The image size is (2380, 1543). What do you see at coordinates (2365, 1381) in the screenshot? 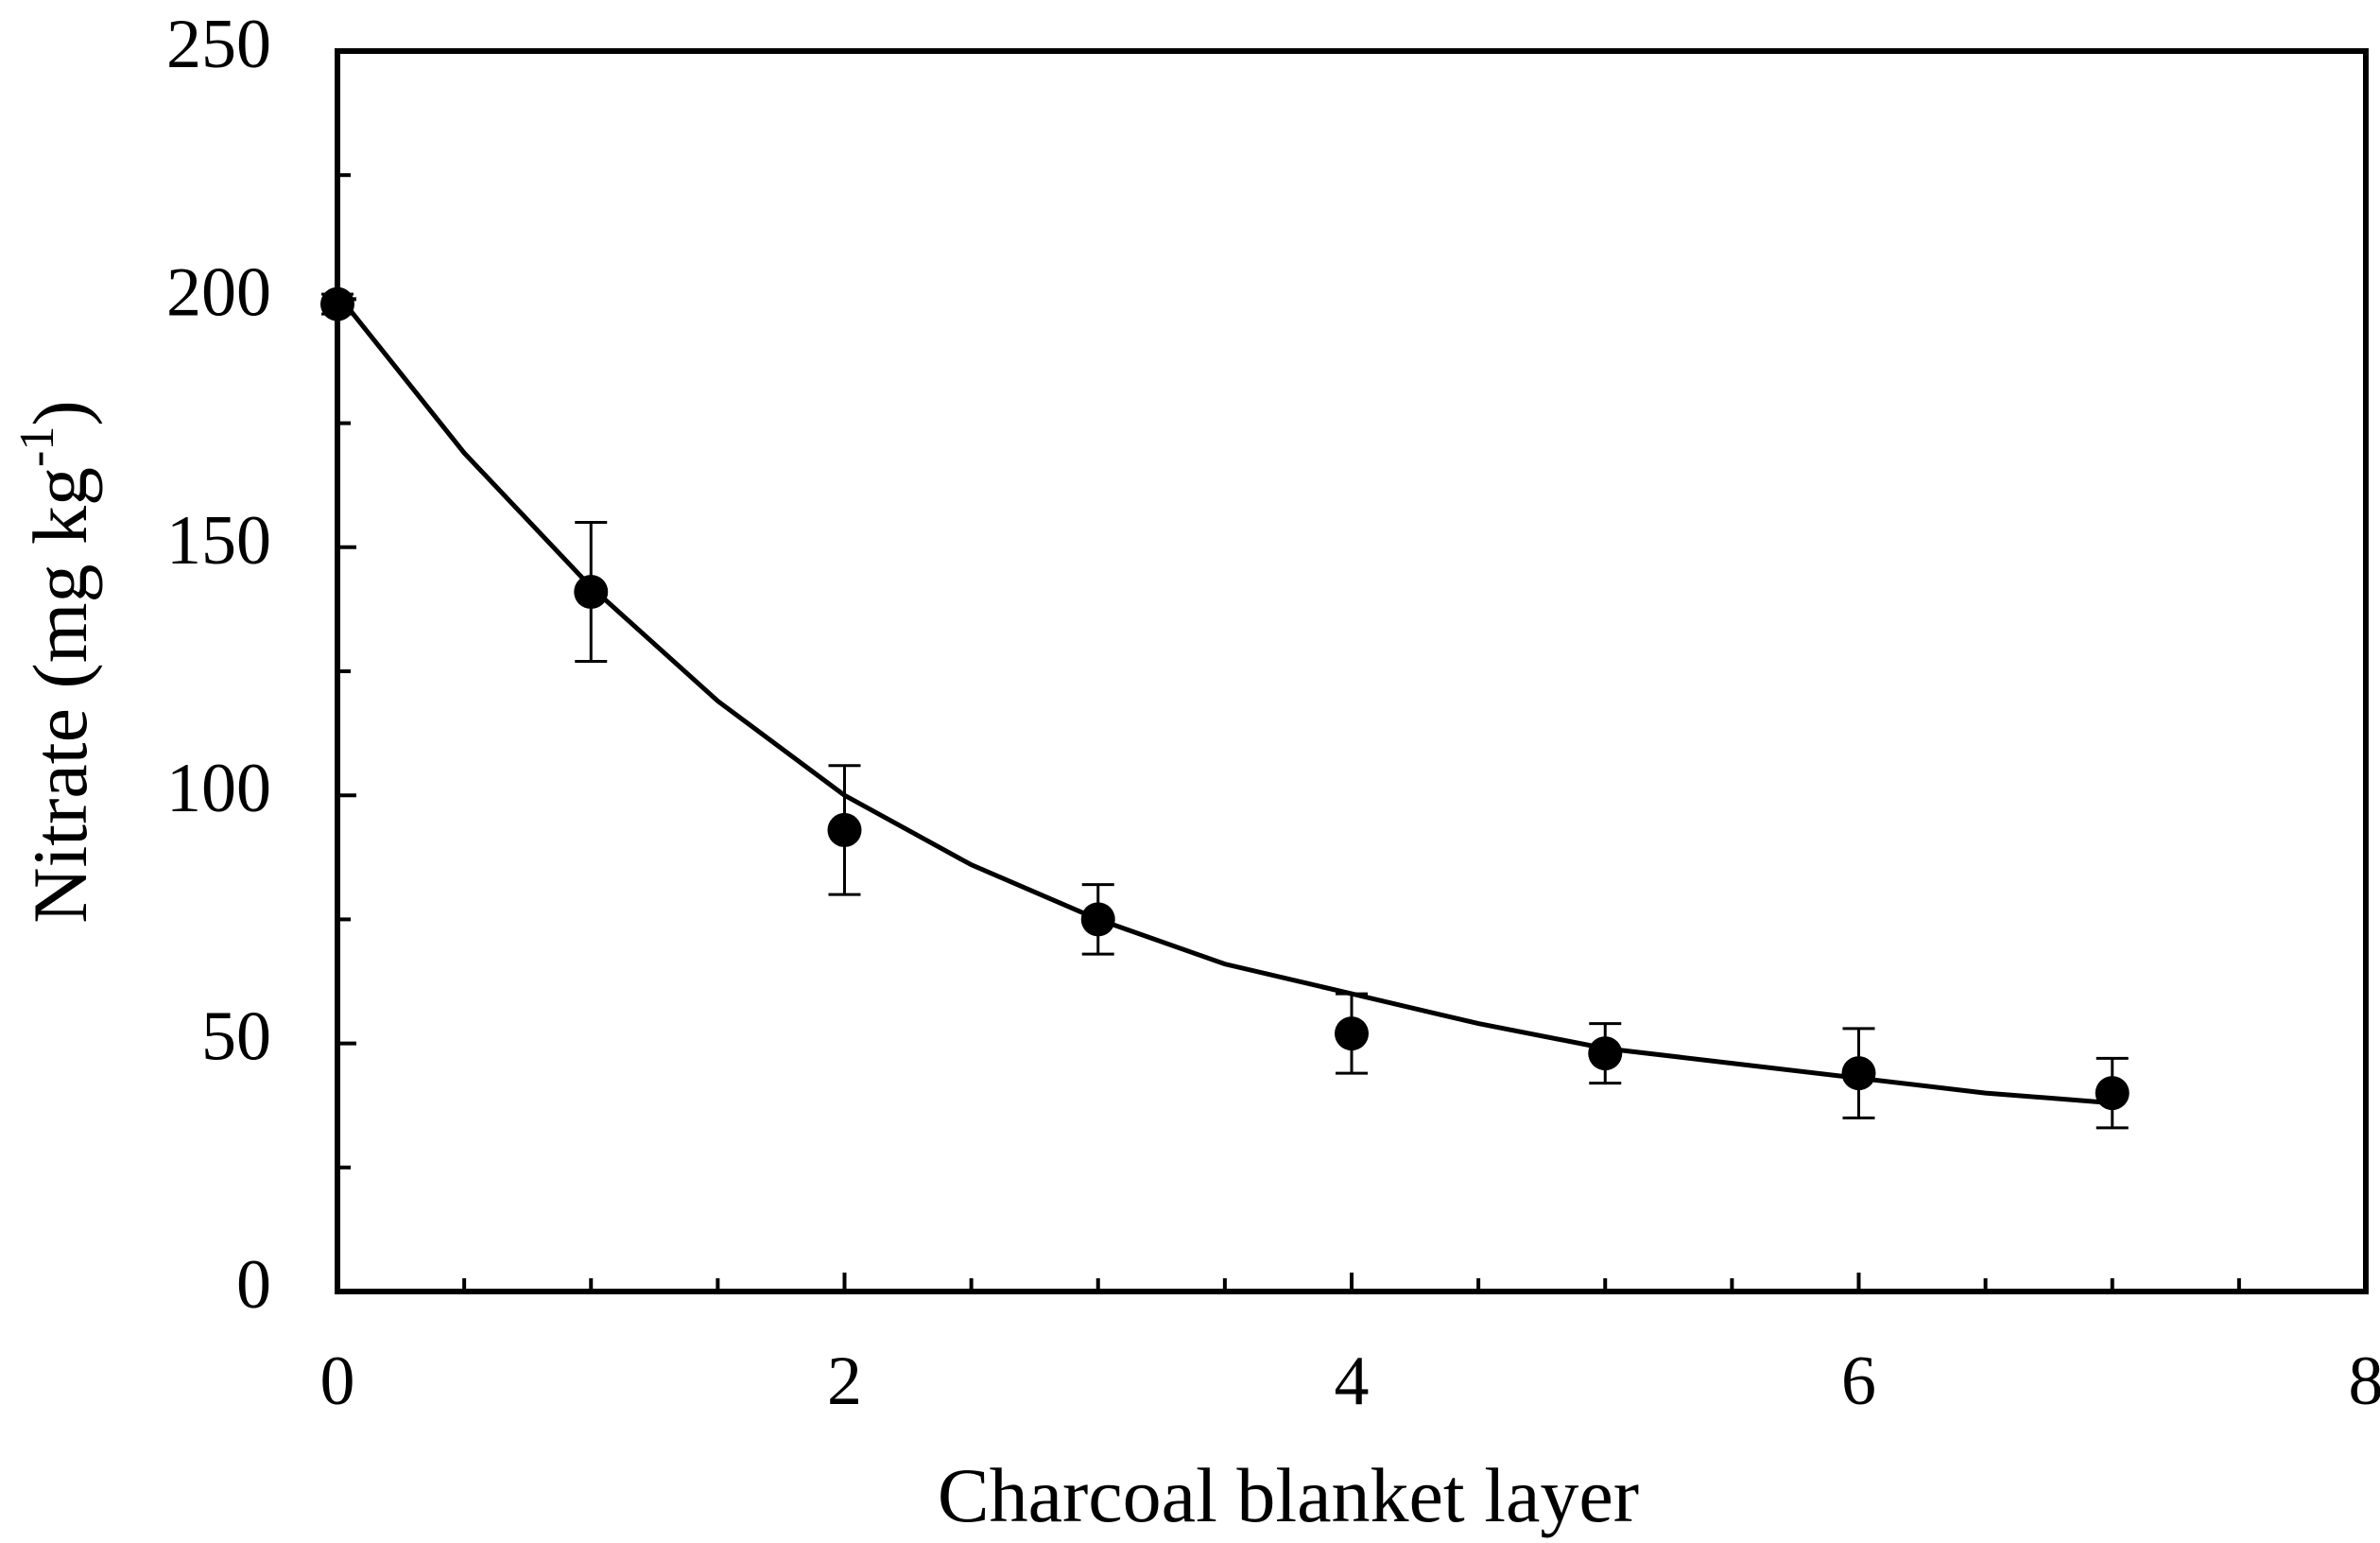
I see `x-tick-label: 8` at bounding box center [2365, 1381].